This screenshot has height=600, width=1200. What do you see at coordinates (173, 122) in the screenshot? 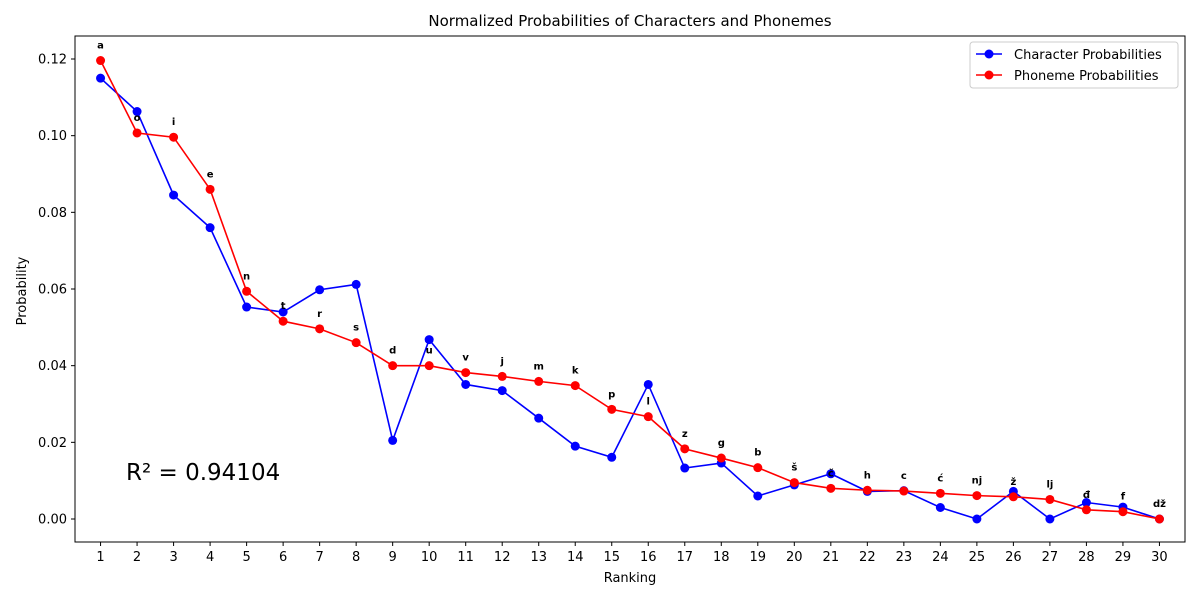
I see `point-annotation: i` at bounding box center [173, 122].